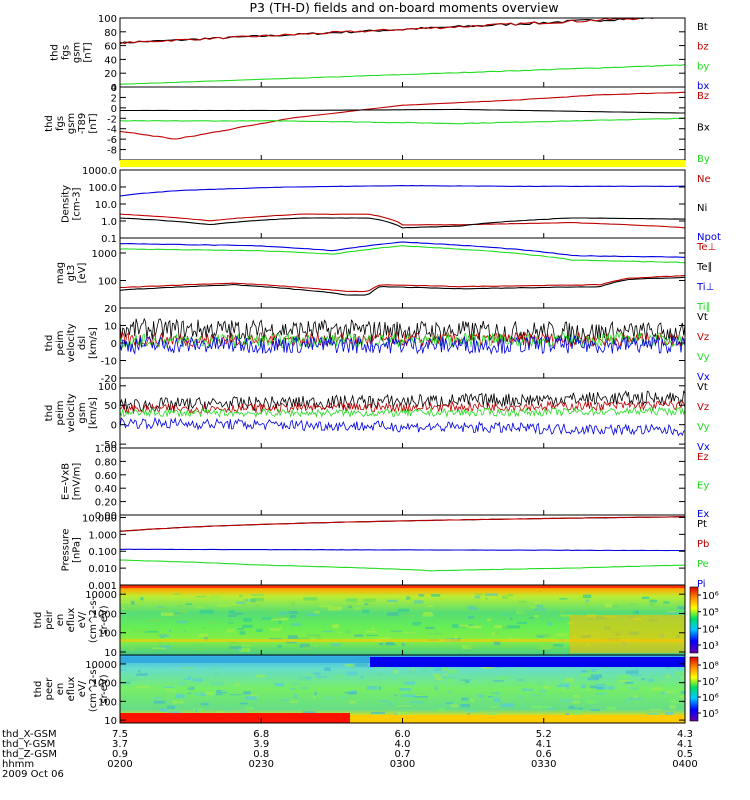  Describe the element at coordinates (66, 550) in the screenshot. I see `y-label-line: Pressure` at that location.